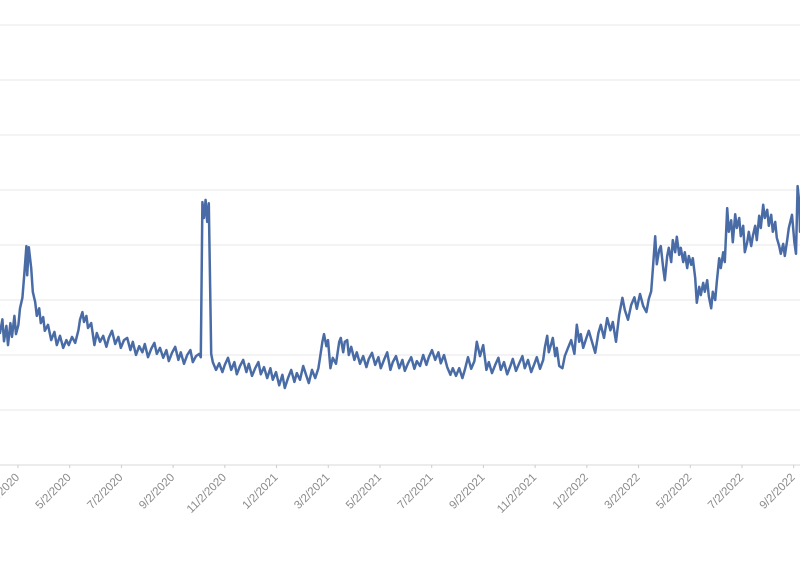  Describe the element at coordinates (517, 494) in the screenshot. I see `x-axis-tick-label: 11/2/2021` at that location.